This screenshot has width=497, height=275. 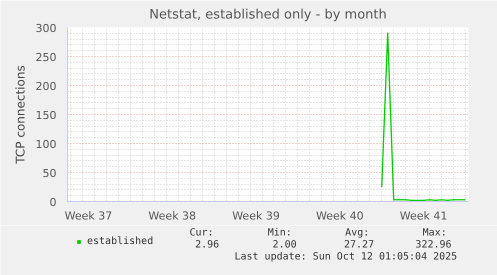 I want to click on text: 27.27, so click(x=359, y=245).